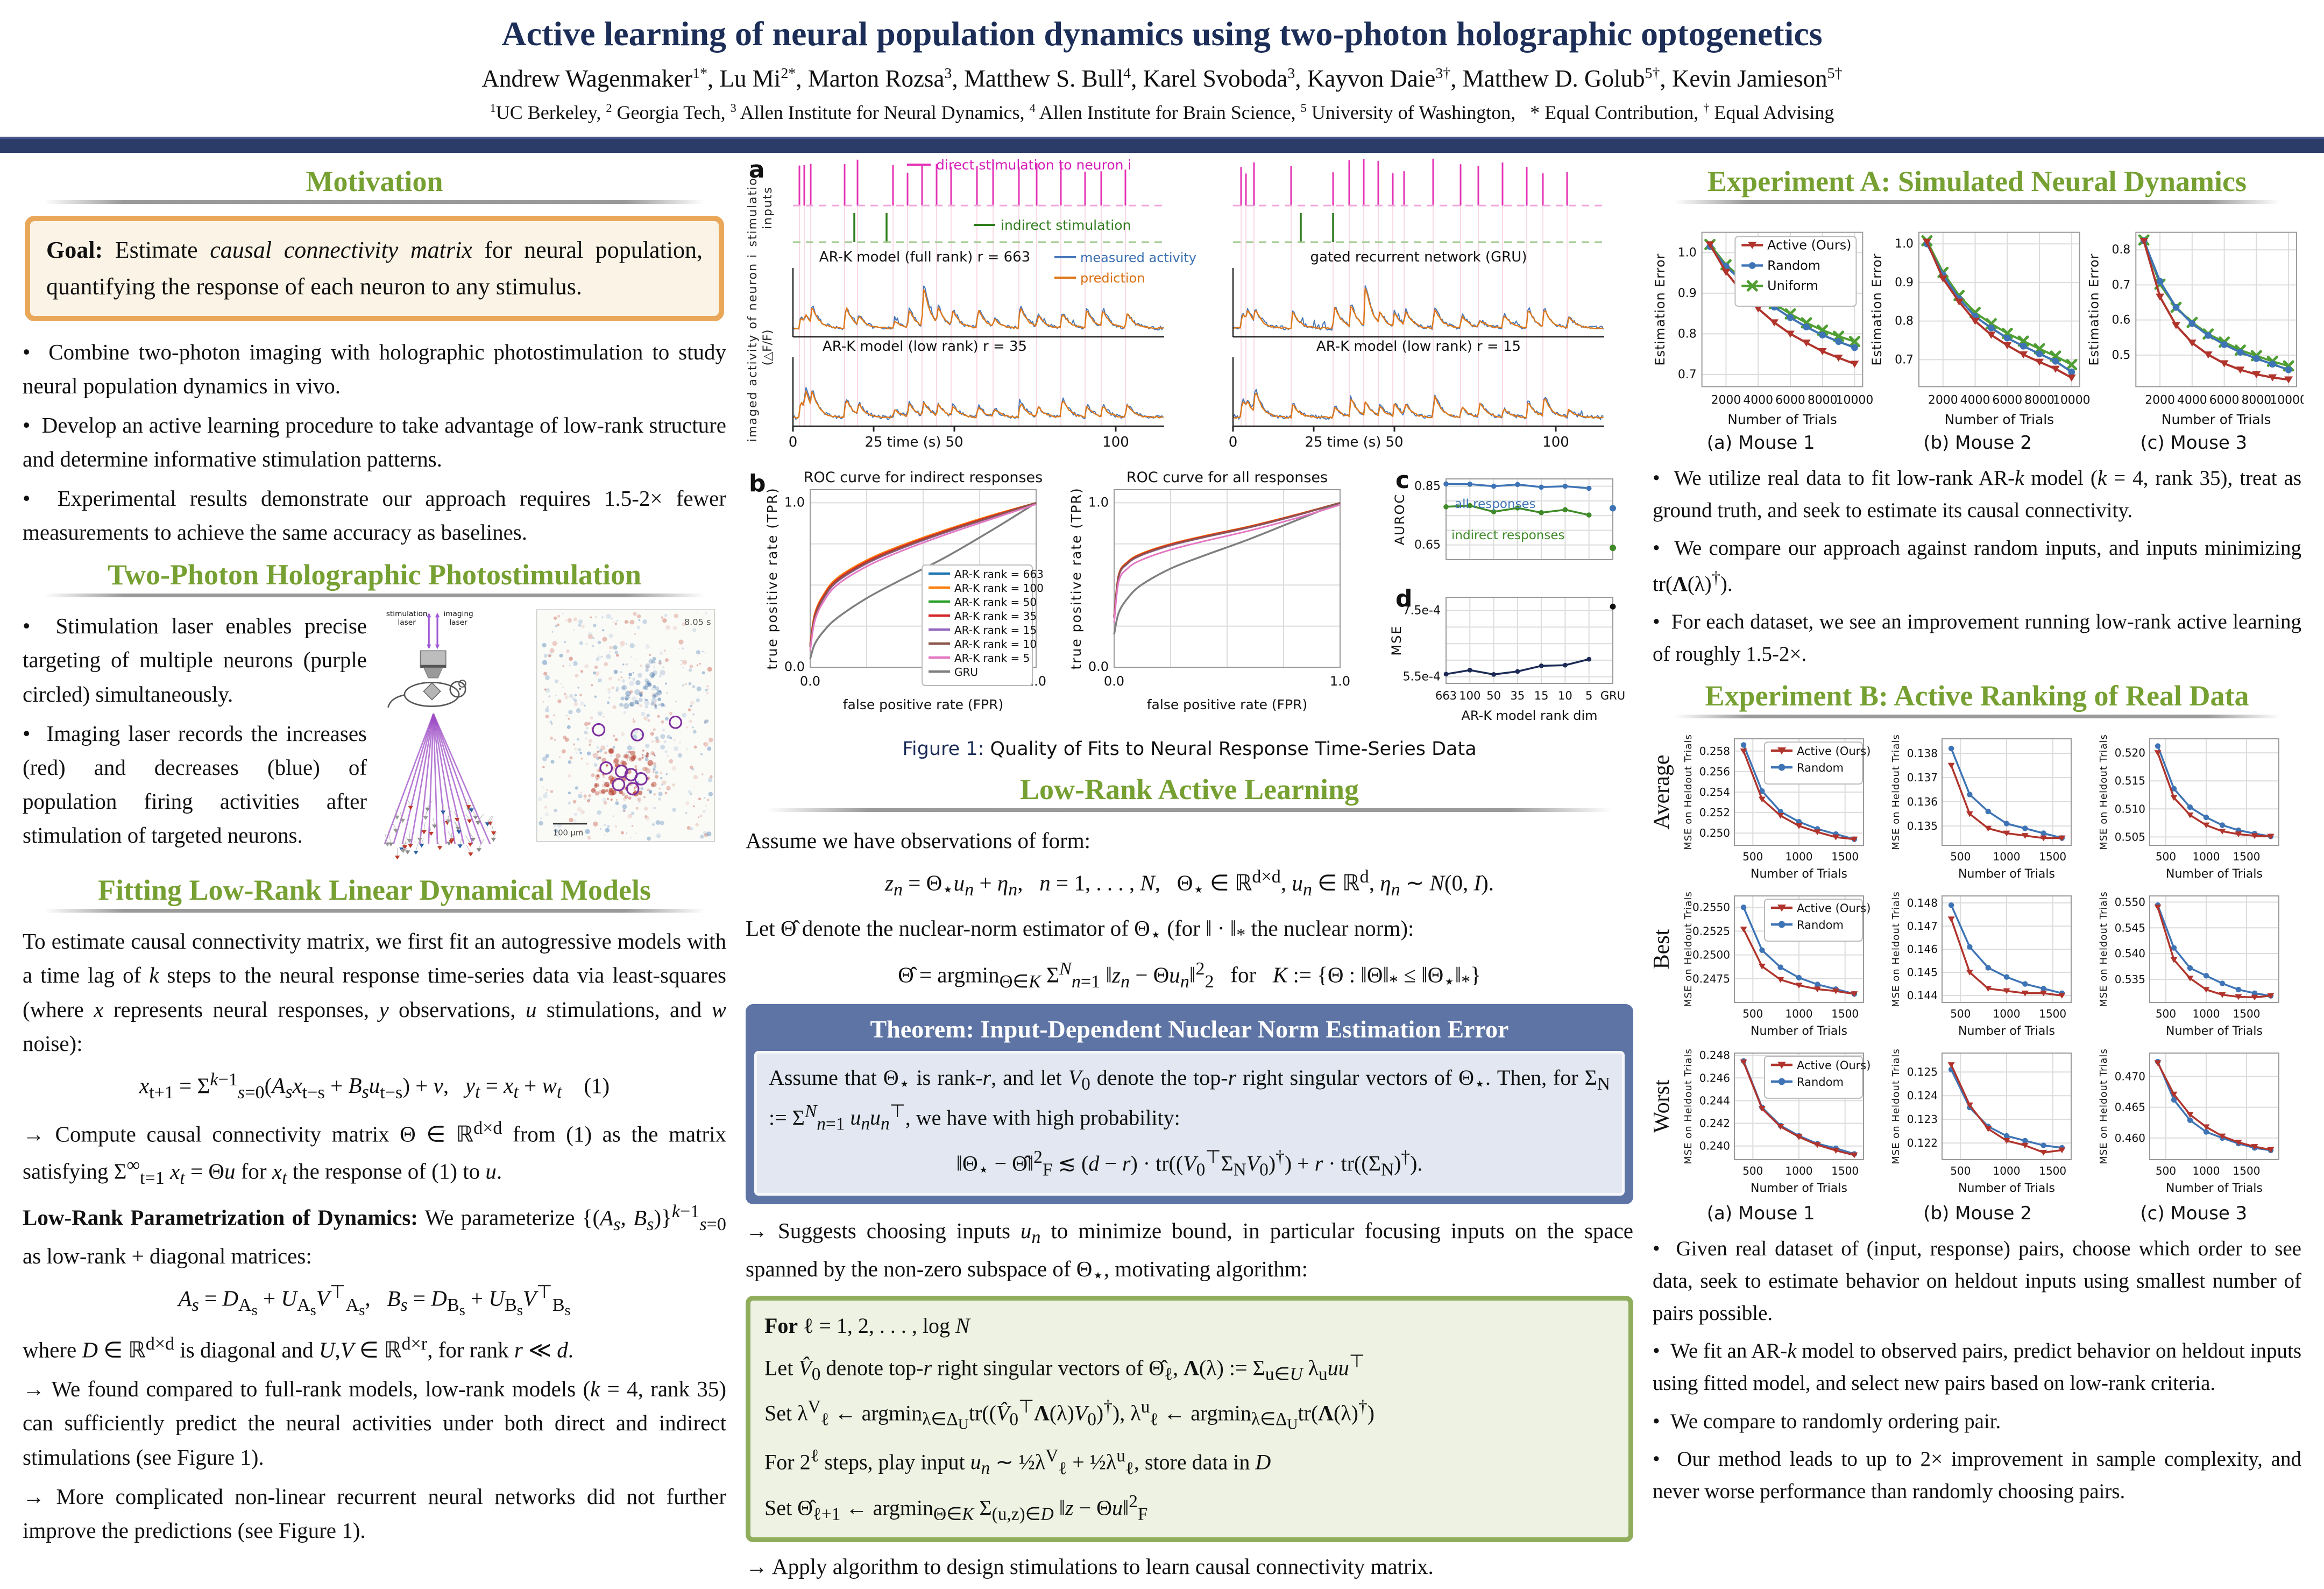 The height and width of the screenshot is (1589, 2324). I want to click on svg-text: 1.0, so click(794, 503).